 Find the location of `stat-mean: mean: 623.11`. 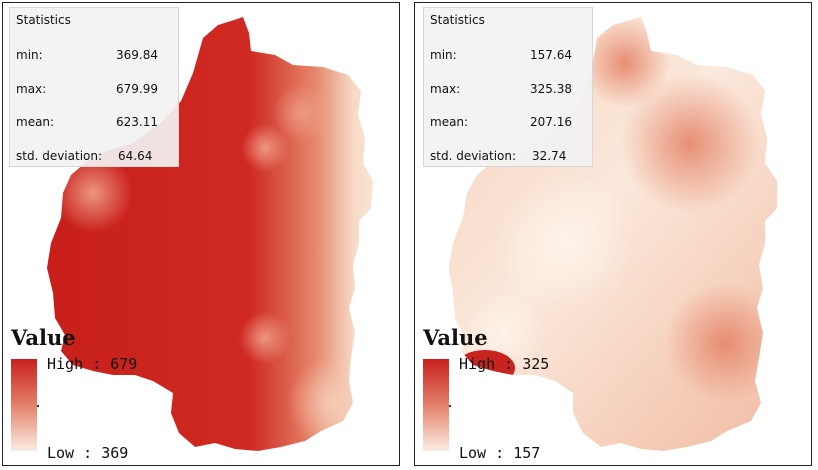

stat-mean: mean: 623.11 is located at coordinates (94, 123).